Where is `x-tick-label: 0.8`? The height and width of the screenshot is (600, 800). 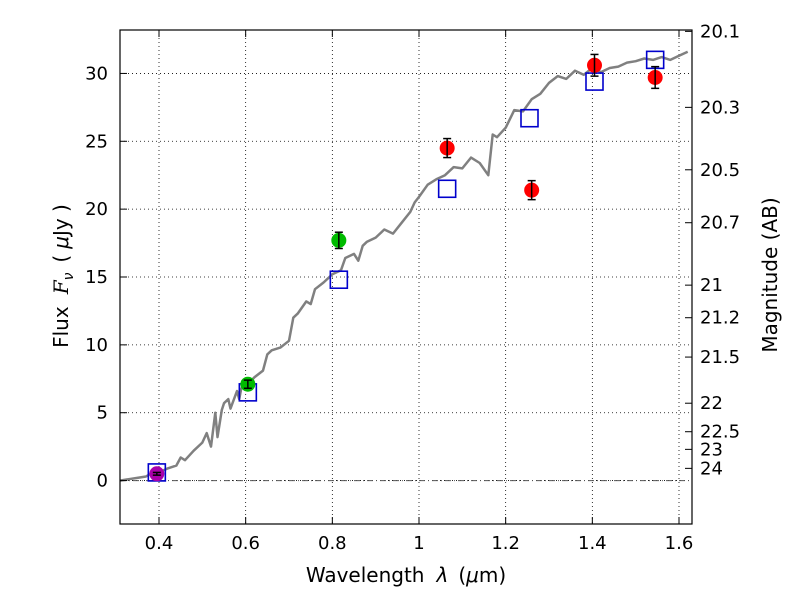
x-tick-label: 0.8 is located at coordinates (332, 543).